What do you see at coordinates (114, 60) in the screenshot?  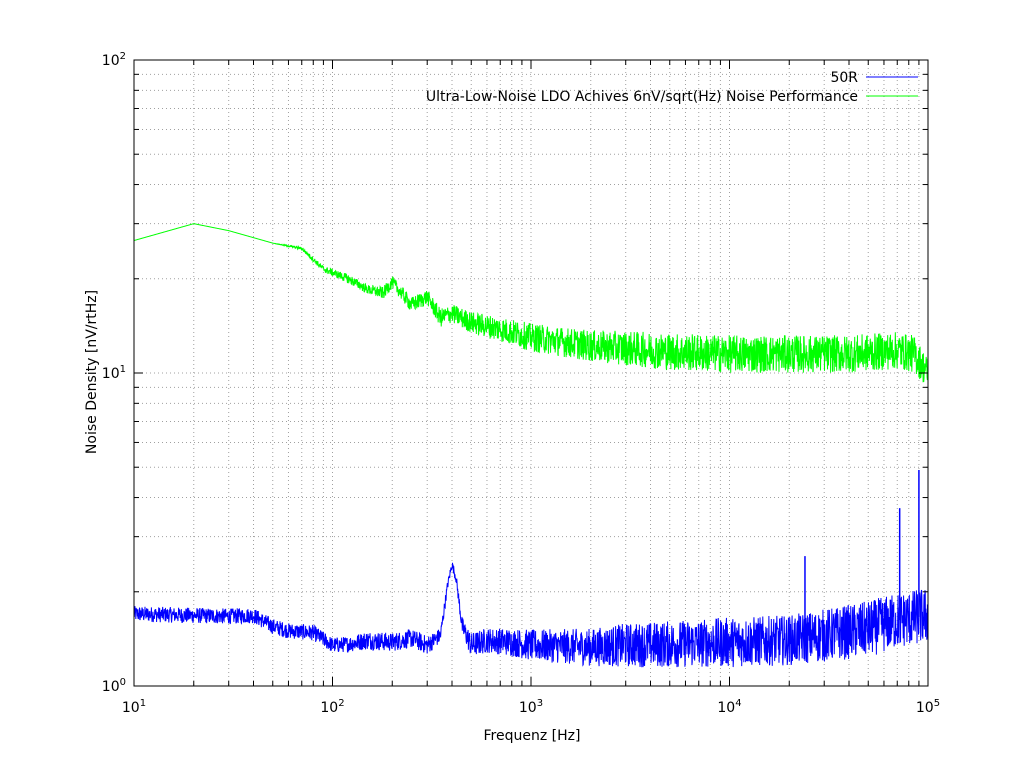 I see `y-tick-label: 102` at bounding box center [114, 60].